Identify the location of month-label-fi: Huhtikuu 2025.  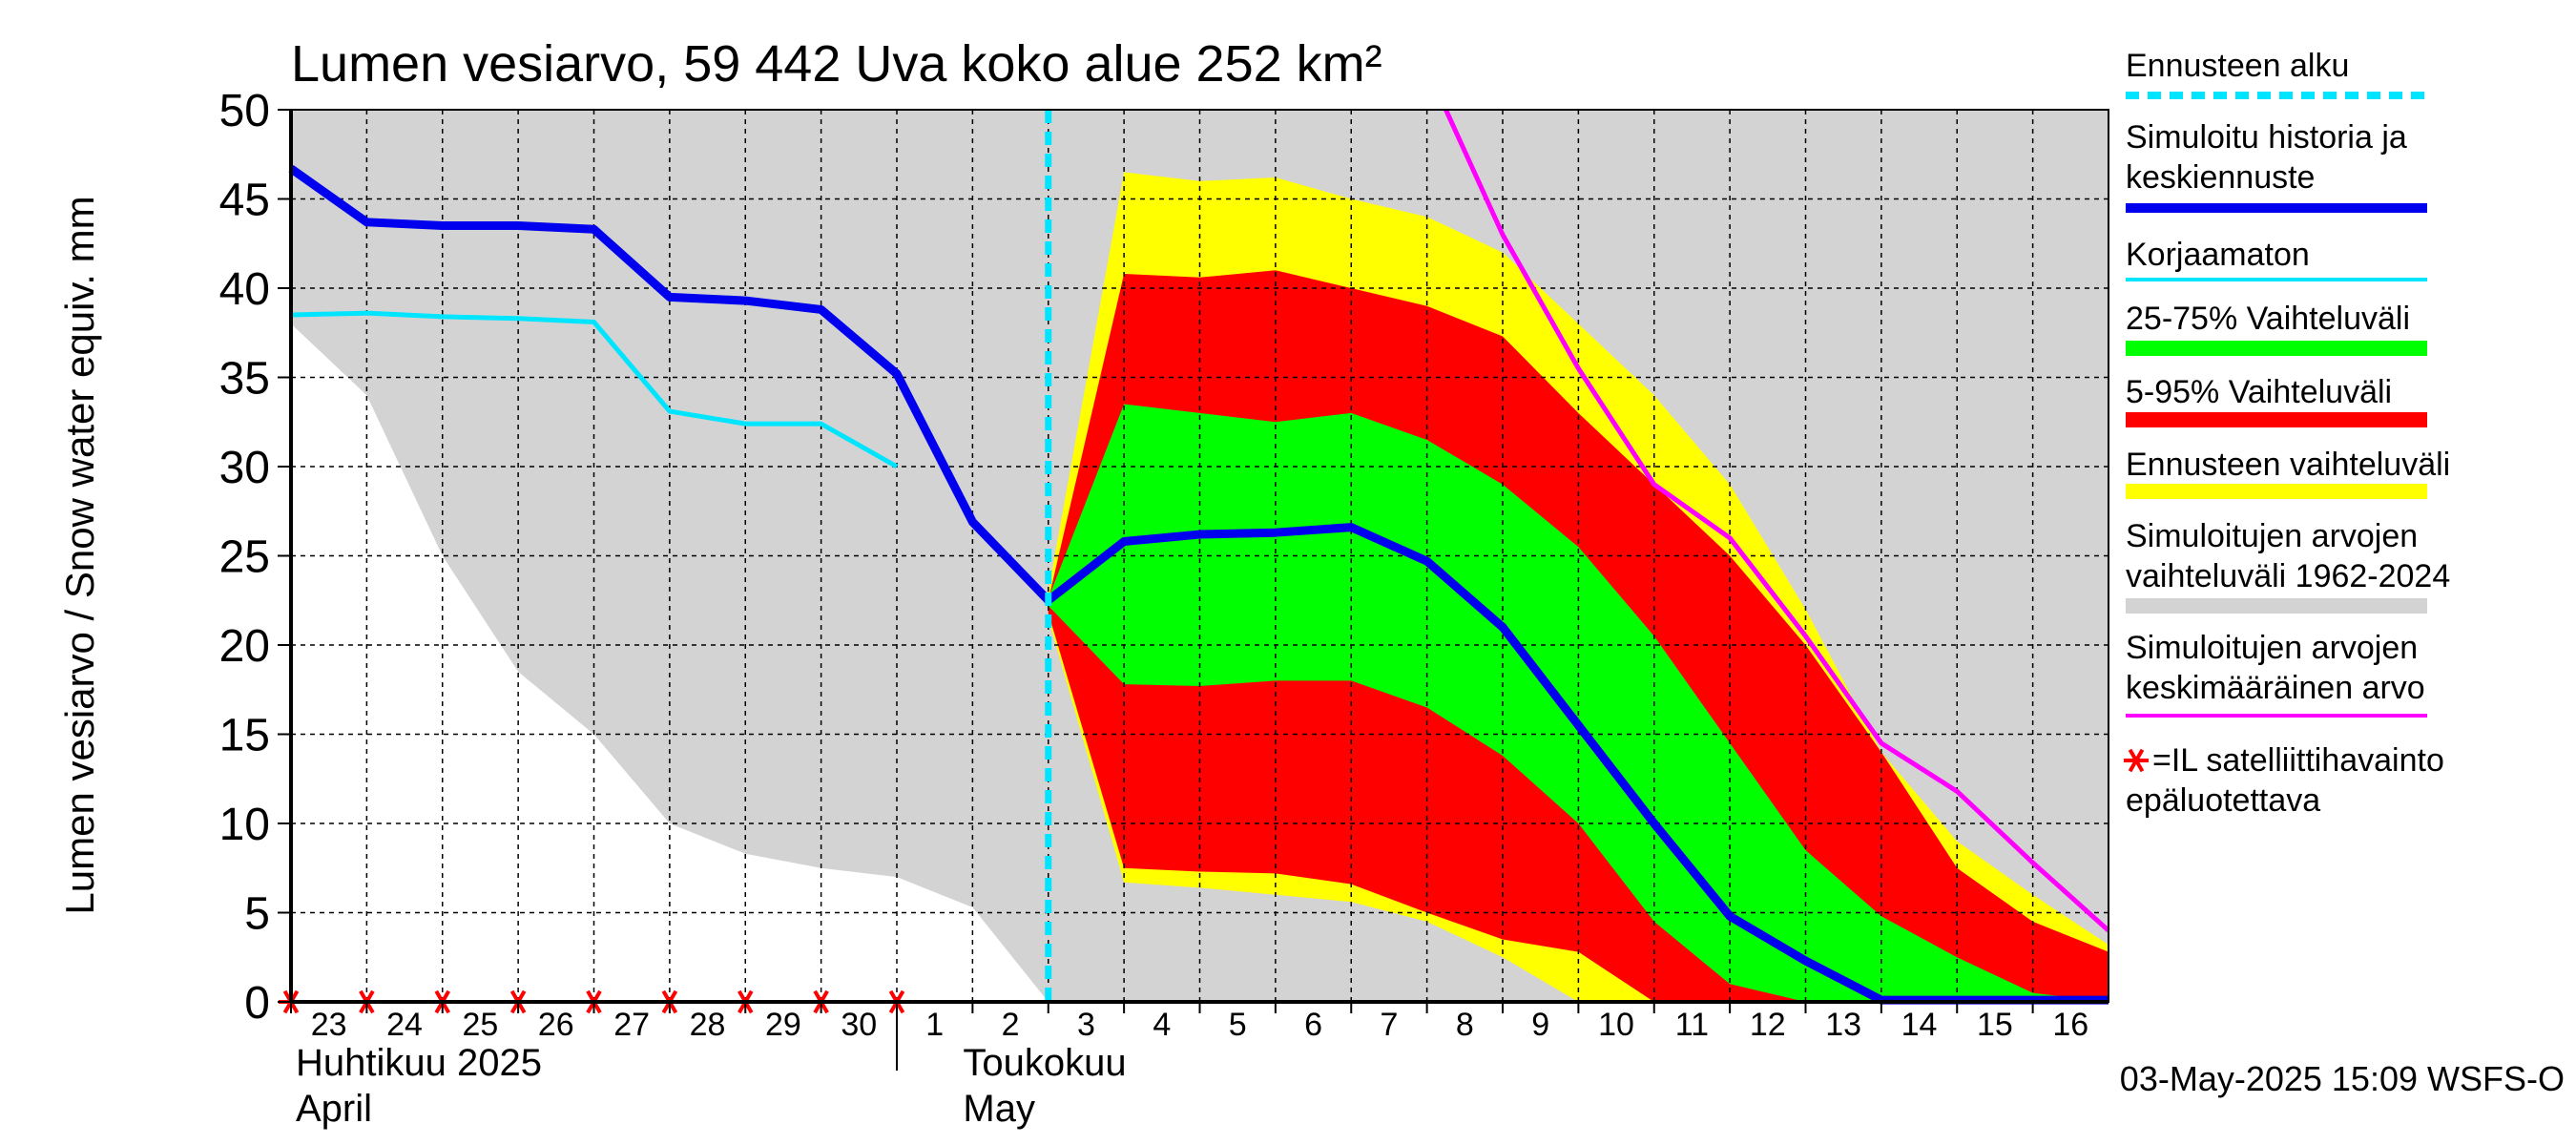
(419, 1063).